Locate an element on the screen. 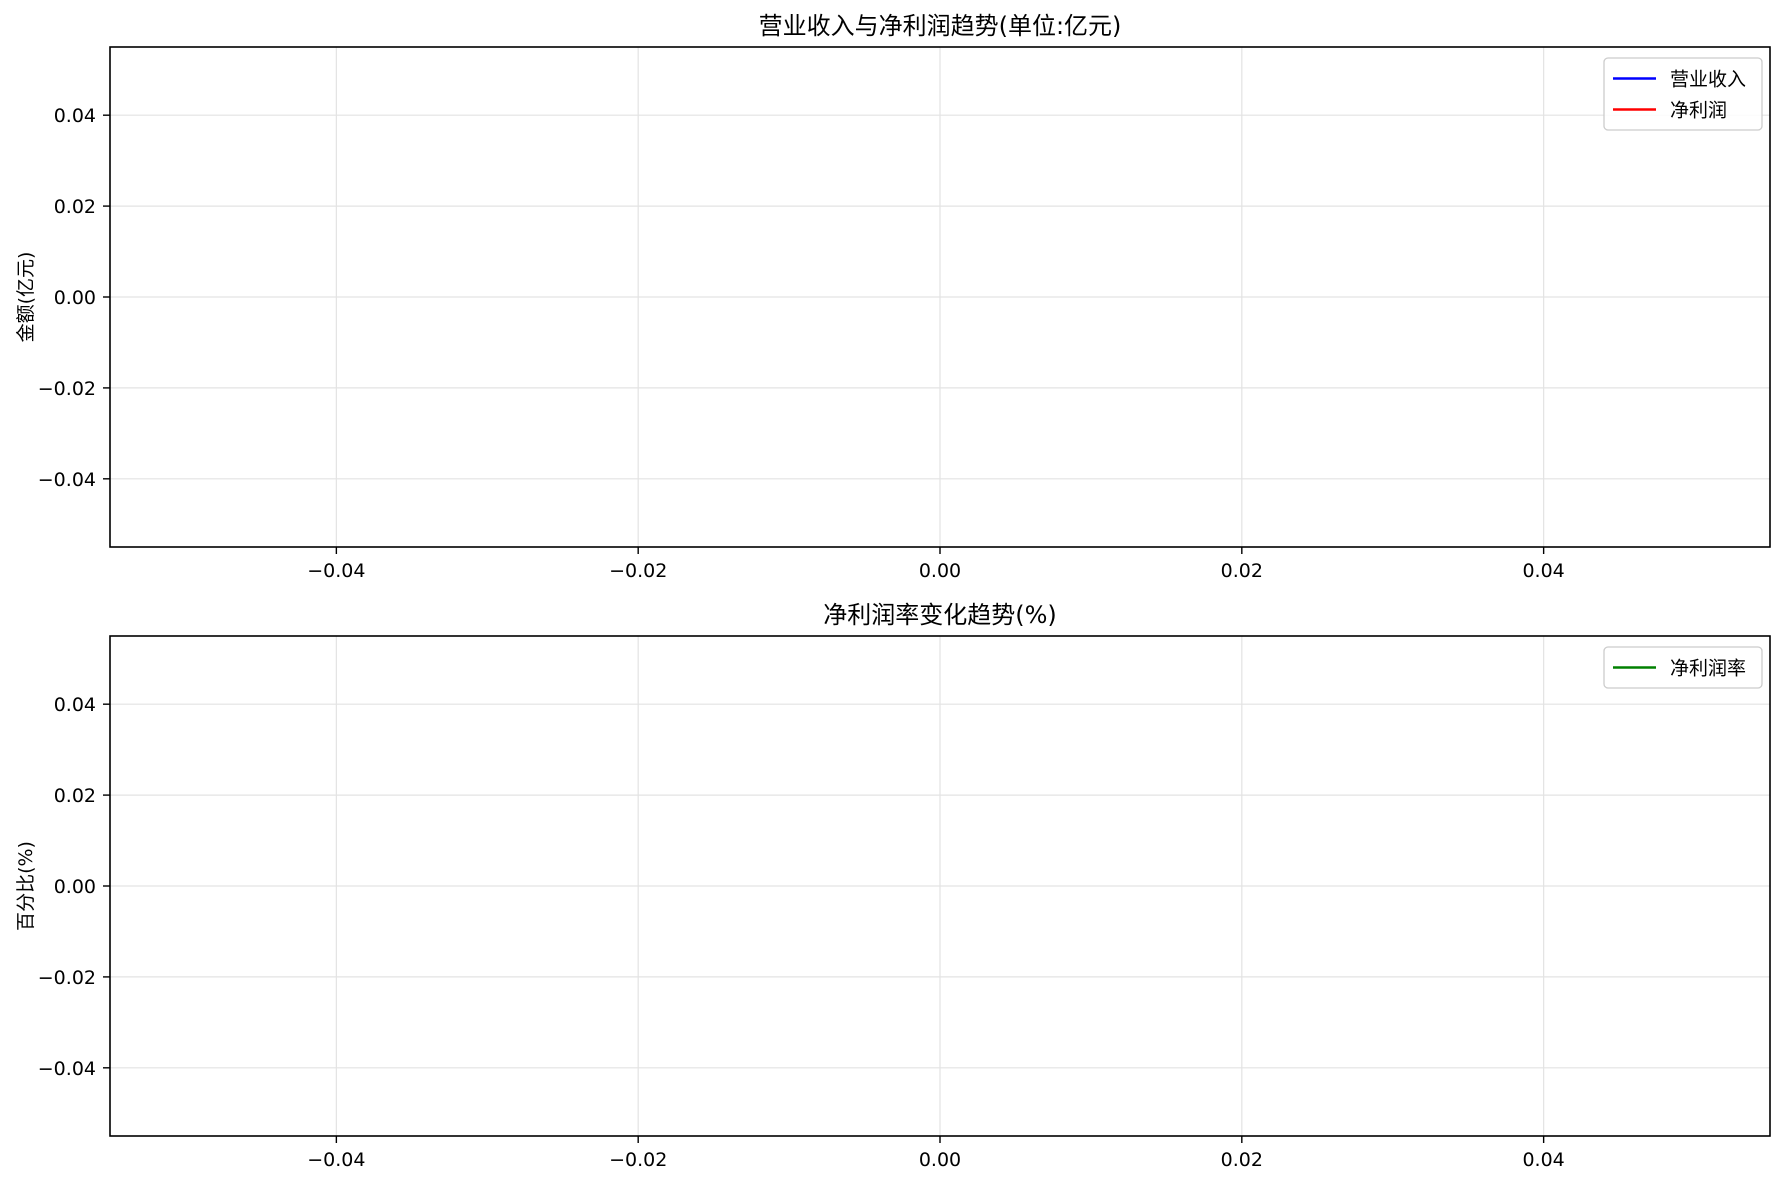 The height and width of the screenshot is (1183, 1784). y-axis-label: 金额(亿元) is located at coordinates (26, 297).